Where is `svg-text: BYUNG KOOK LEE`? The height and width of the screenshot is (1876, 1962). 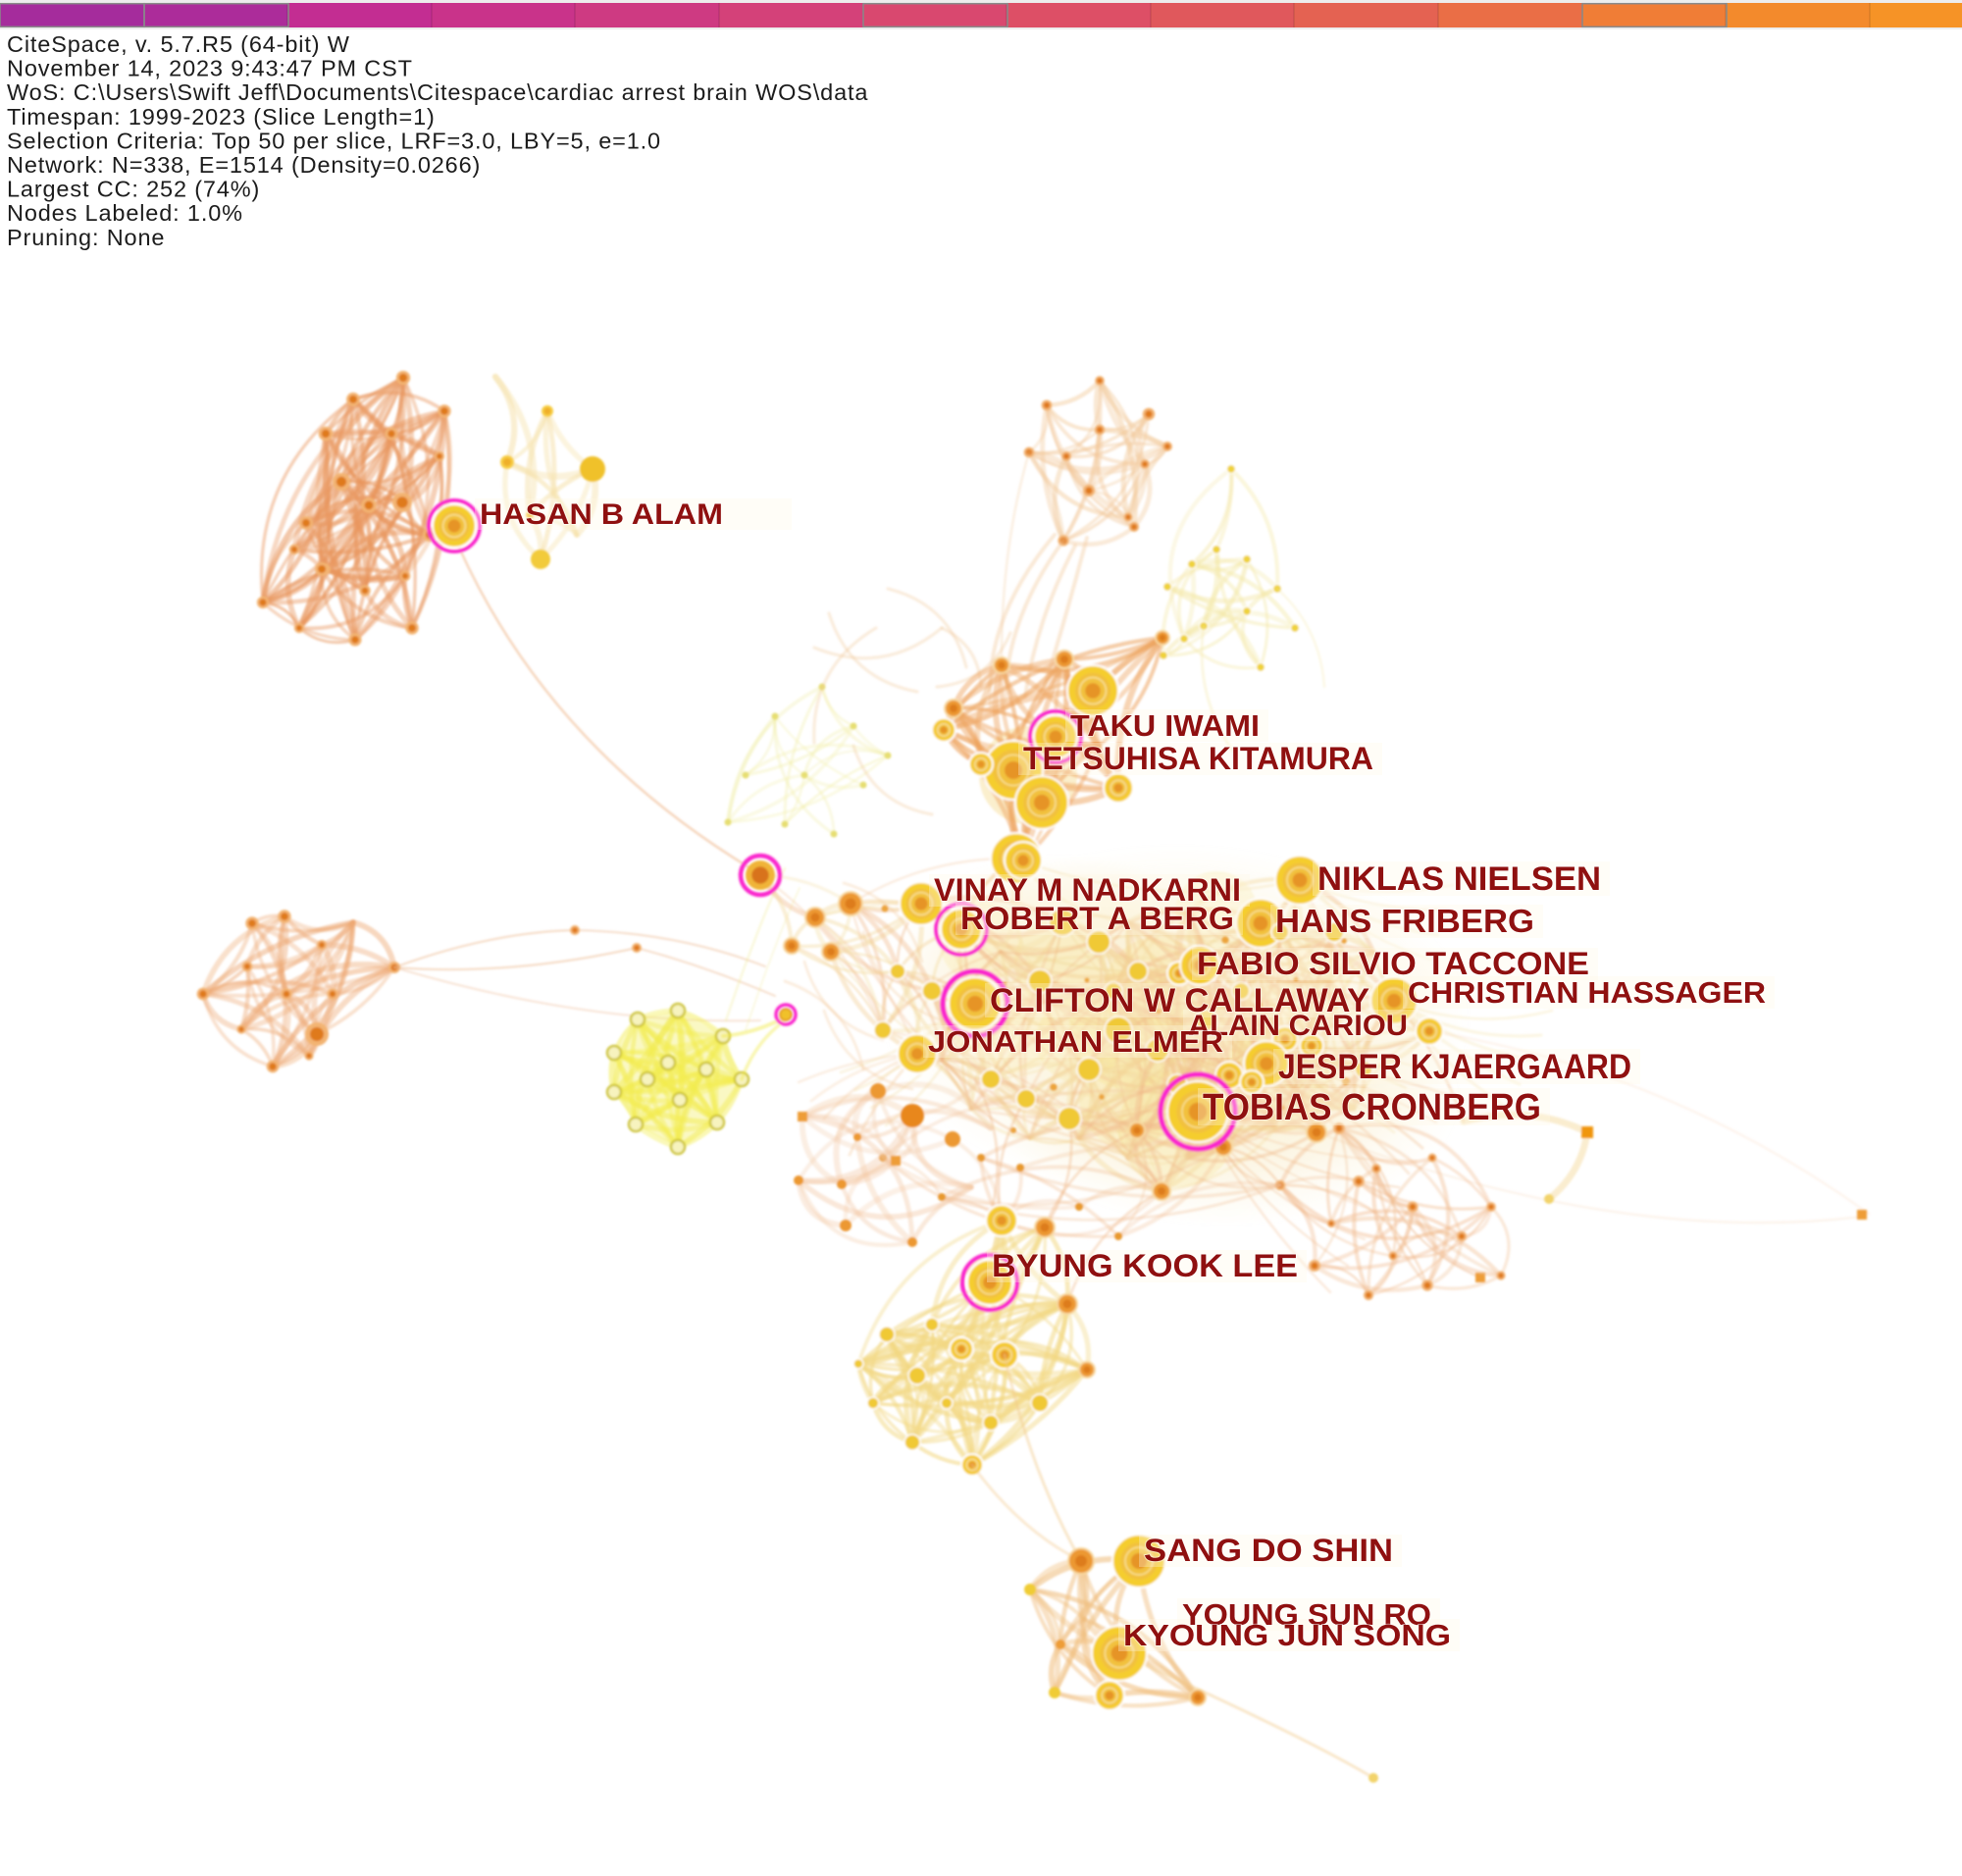 svg-text: BYUNG KOOK LEE is located at coordinates (1145, 1265).